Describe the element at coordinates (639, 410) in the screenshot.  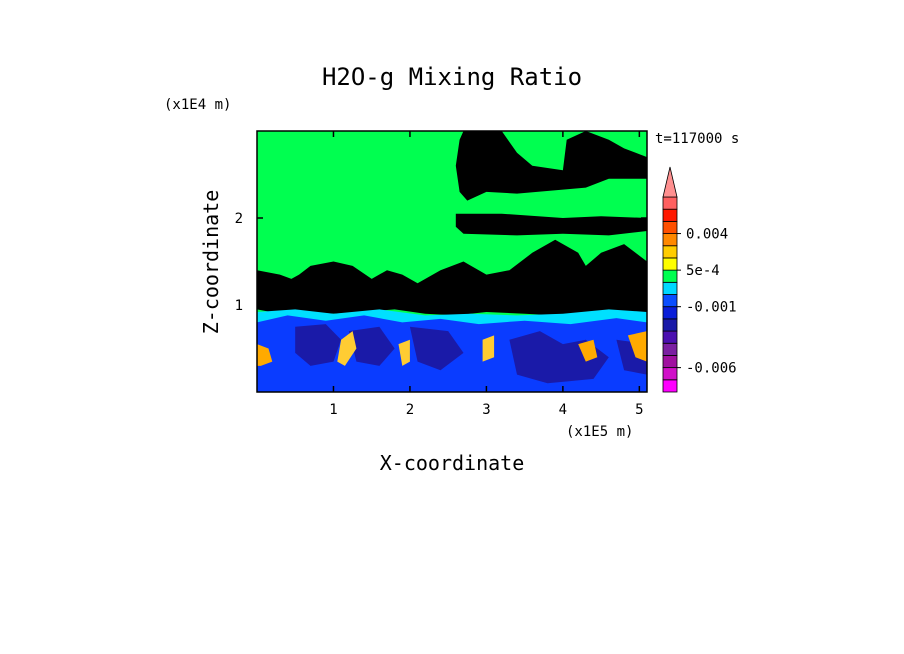
I see `x-tick-label: 5` at that location.